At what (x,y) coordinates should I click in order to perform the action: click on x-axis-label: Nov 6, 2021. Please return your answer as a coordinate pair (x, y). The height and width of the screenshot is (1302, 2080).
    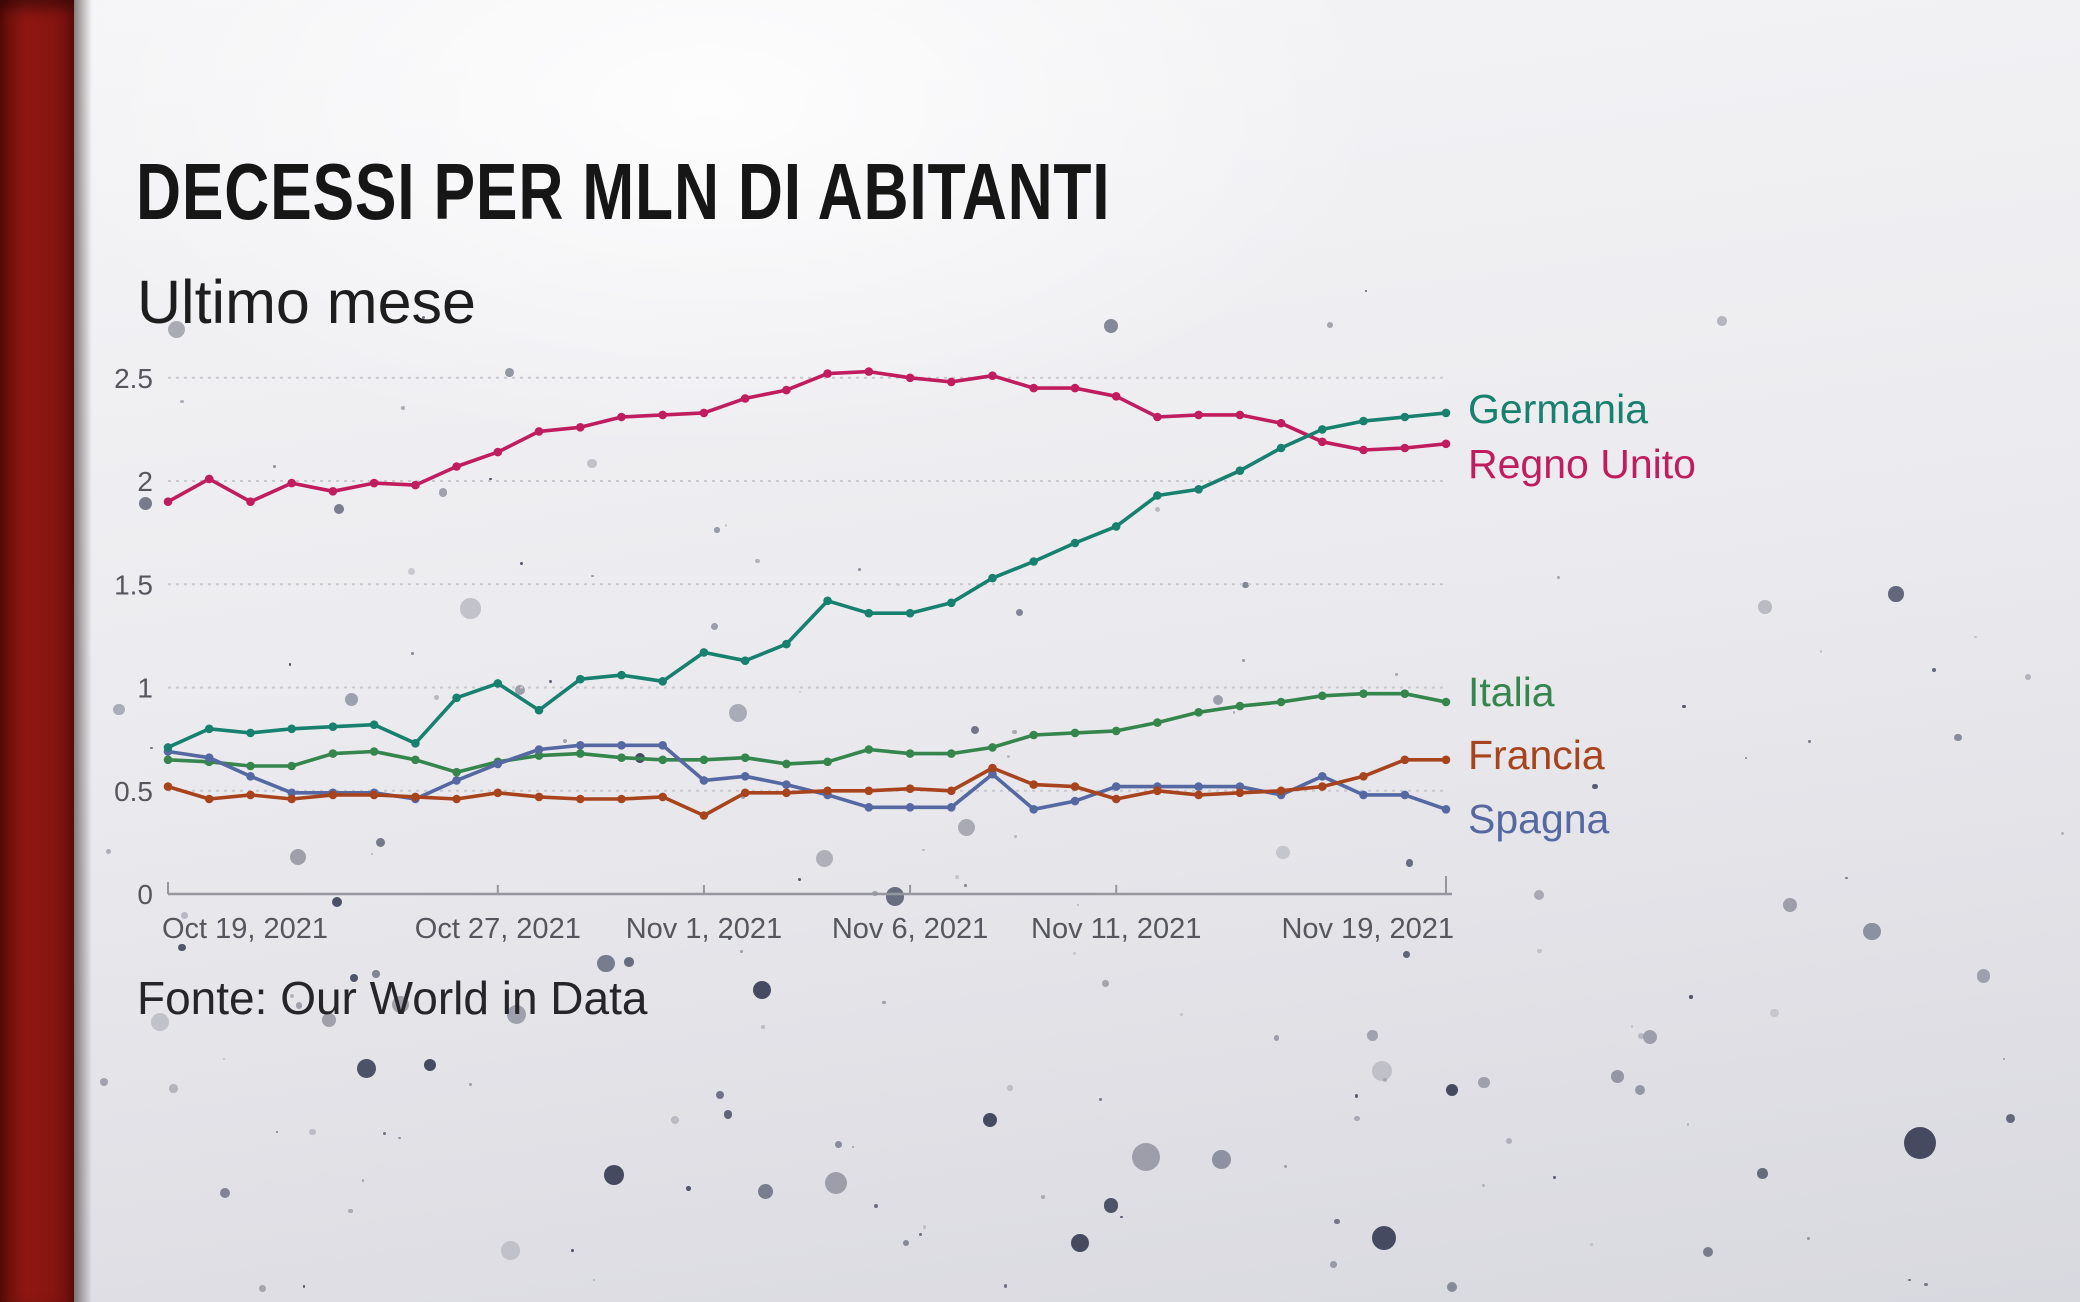
    Looking at the image, I should click on (910, 929).